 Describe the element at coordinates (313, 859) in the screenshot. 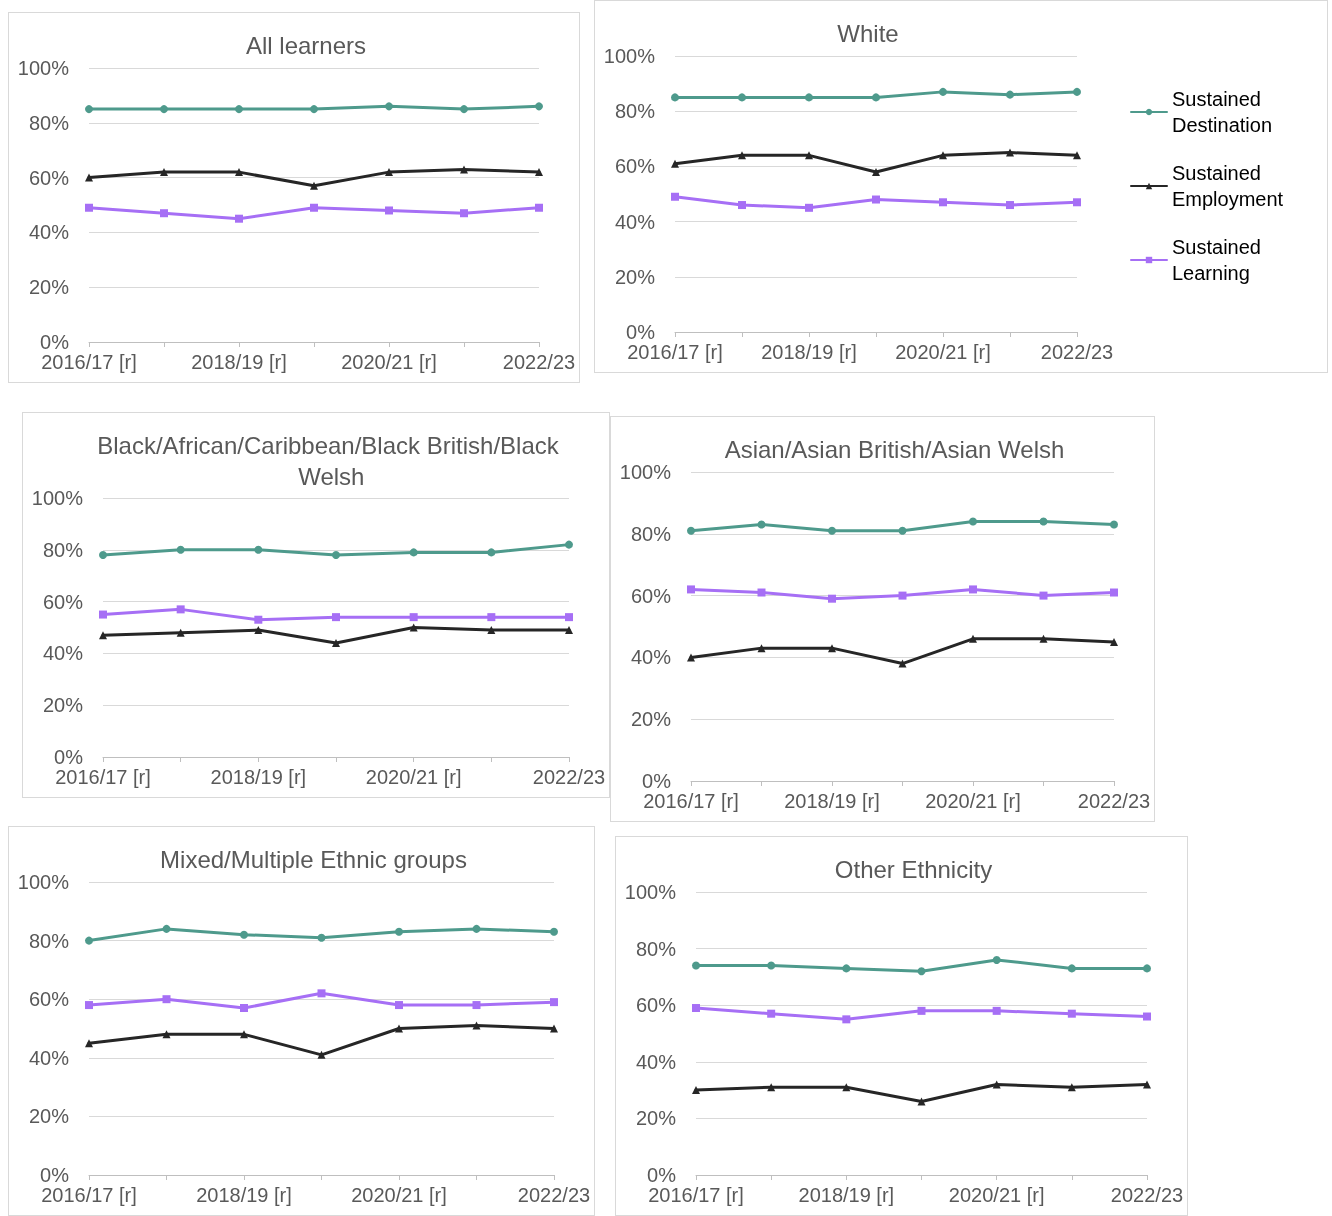

I see `chart-title: Mixed/Multiple Ethnic groups` at that location.